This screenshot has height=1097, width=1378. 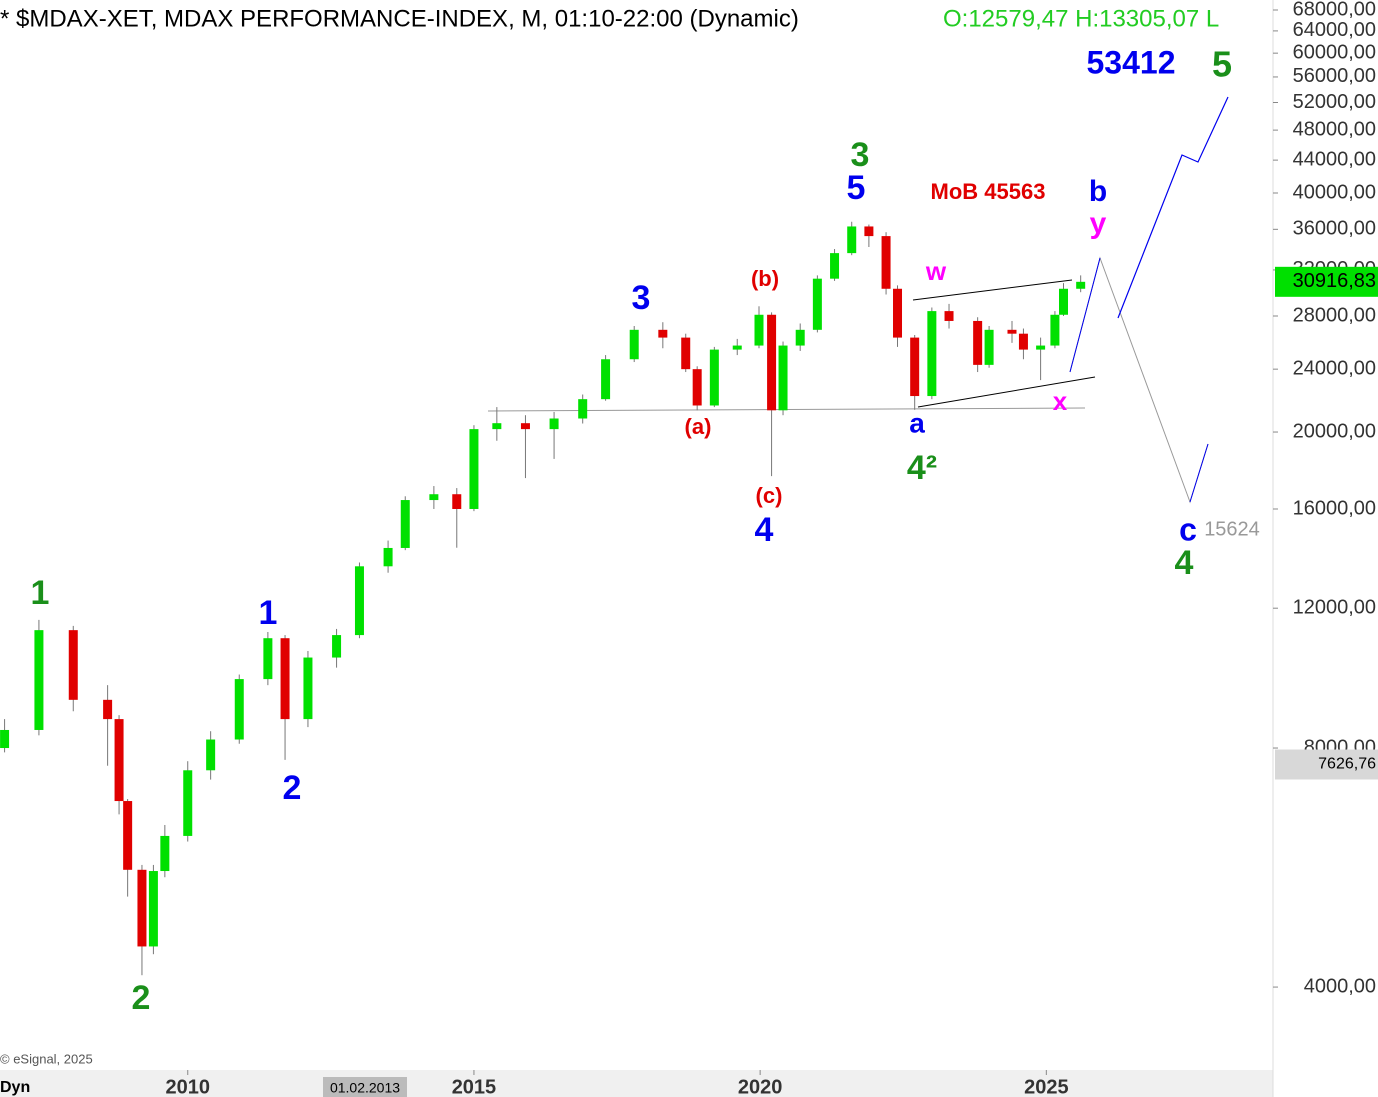 What do you see at coordinates (936, 271) in the screenshot?
I see `wave-label: w` at bounding box center [936, 271].